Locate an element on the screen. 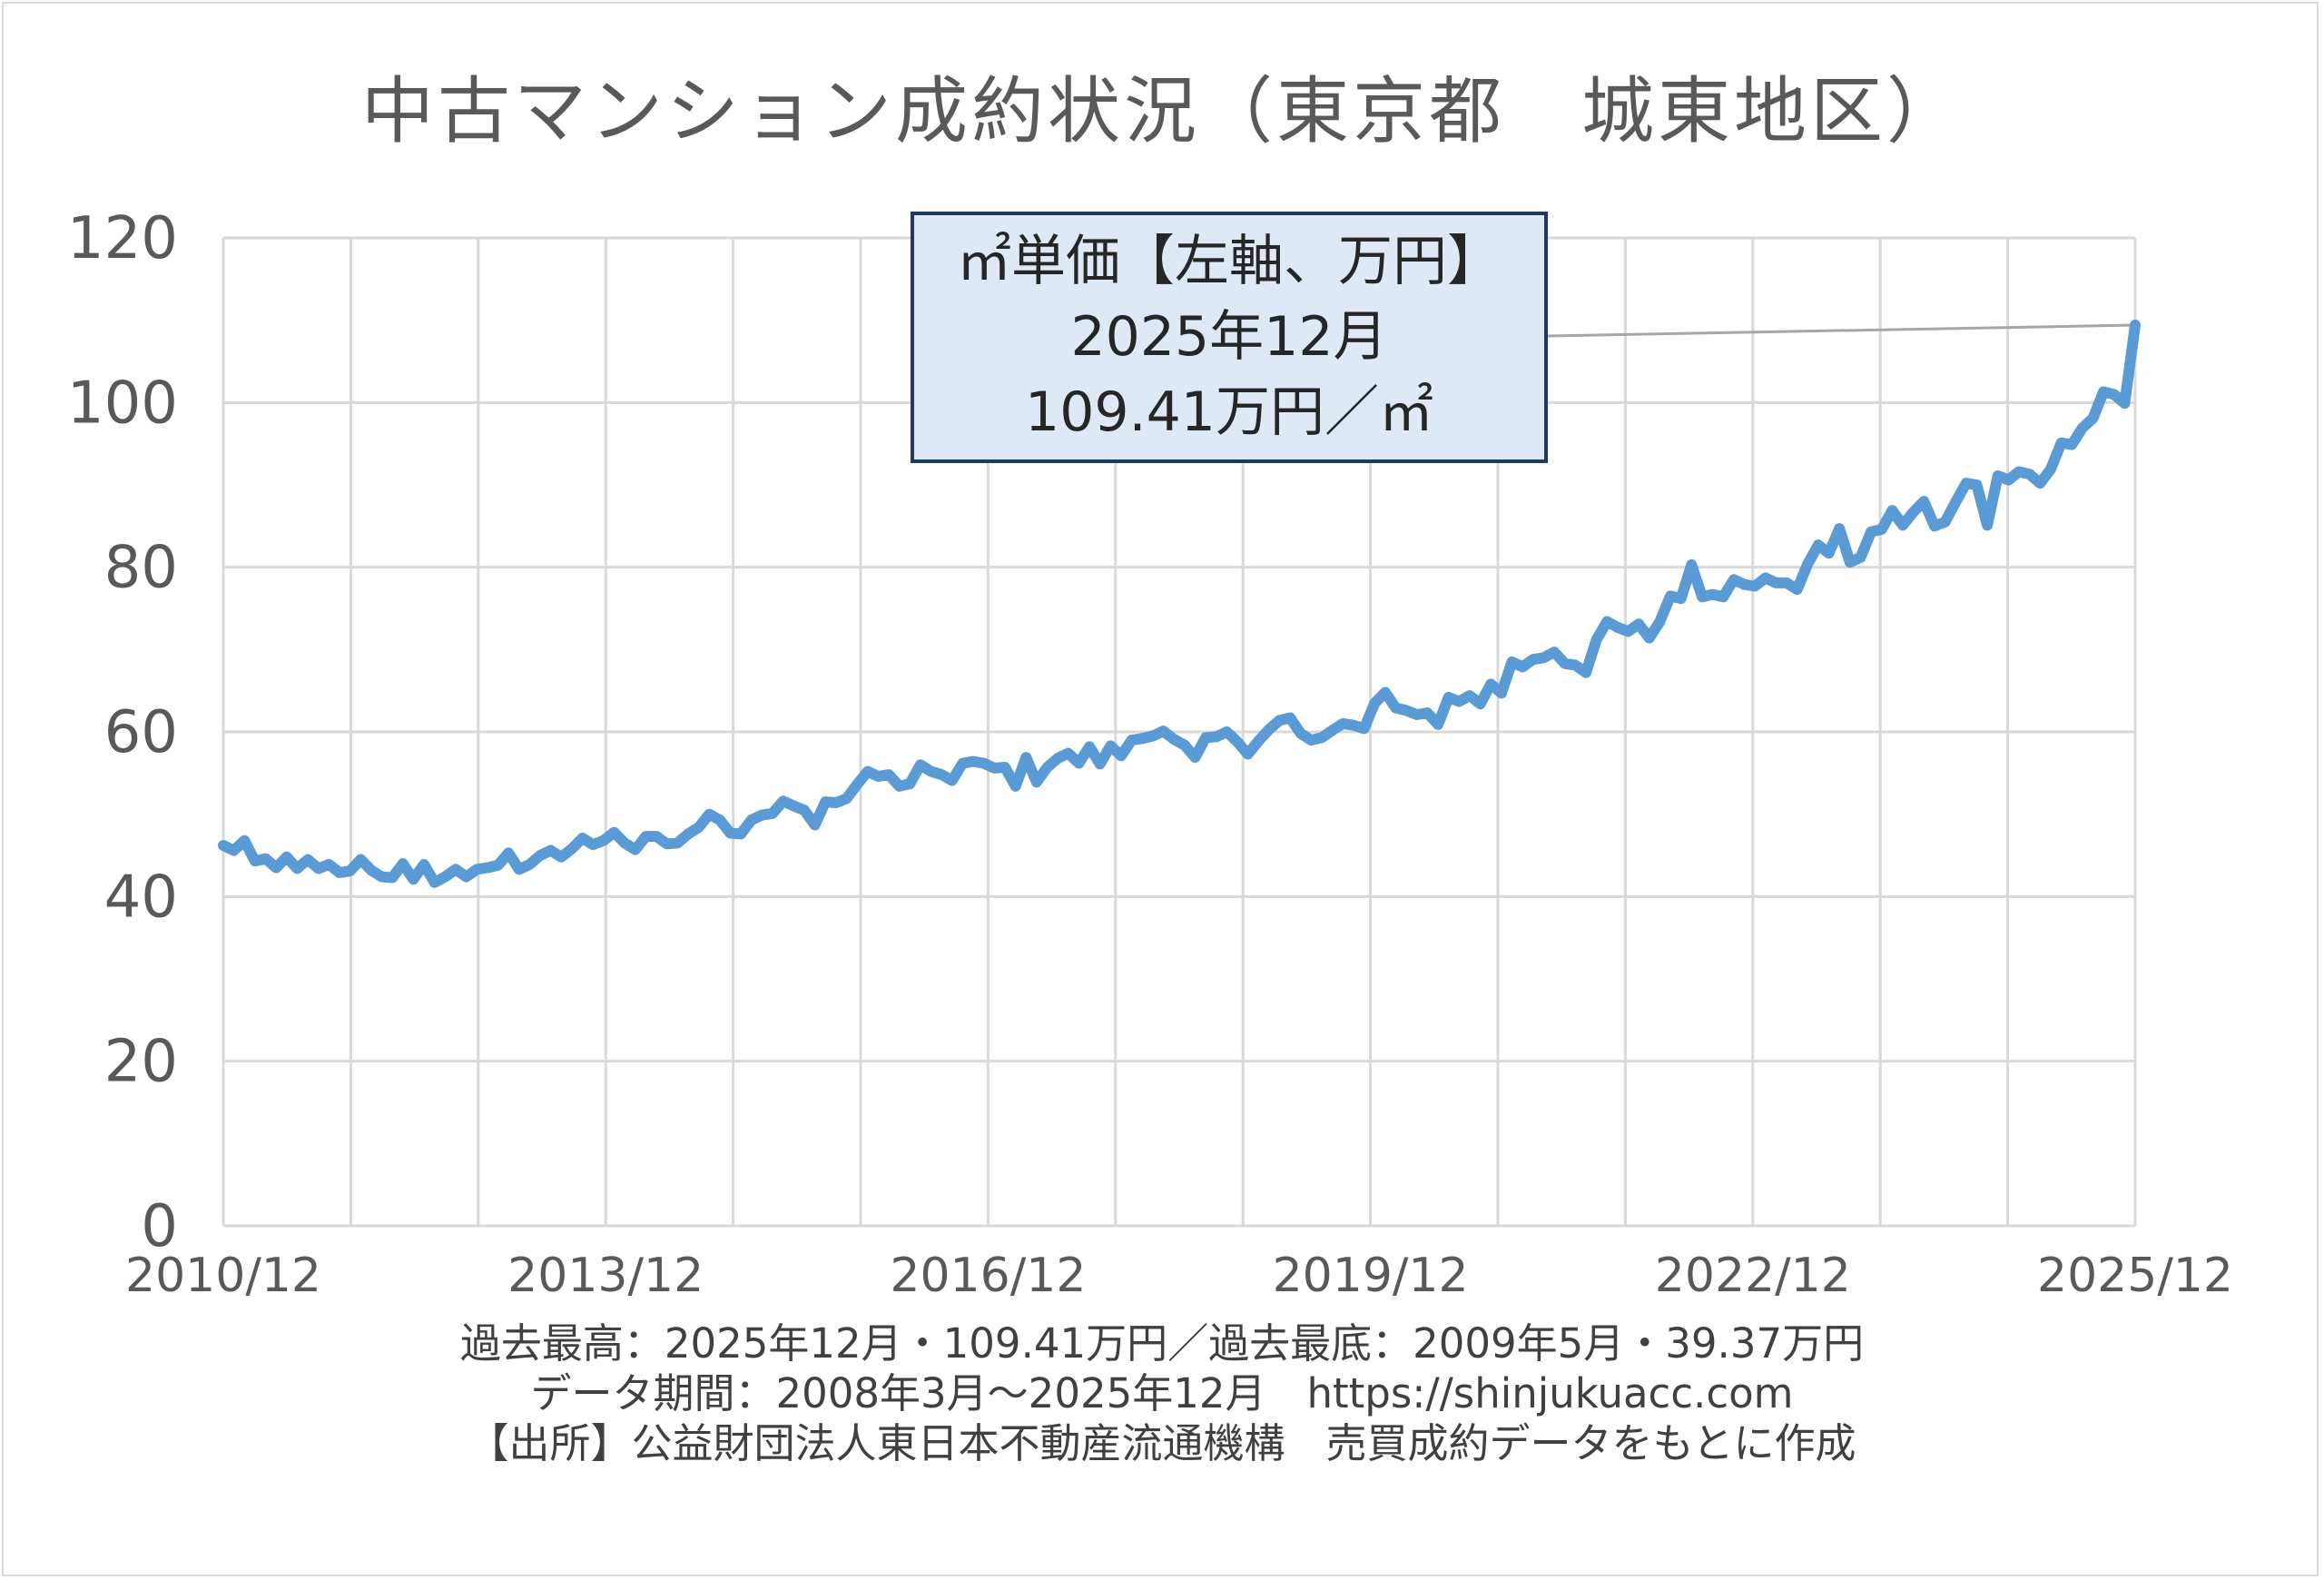 The width and height of the screenshot is (2324, 1580). callout-date: 2025年12月 is located at coordinates (1229, 337).